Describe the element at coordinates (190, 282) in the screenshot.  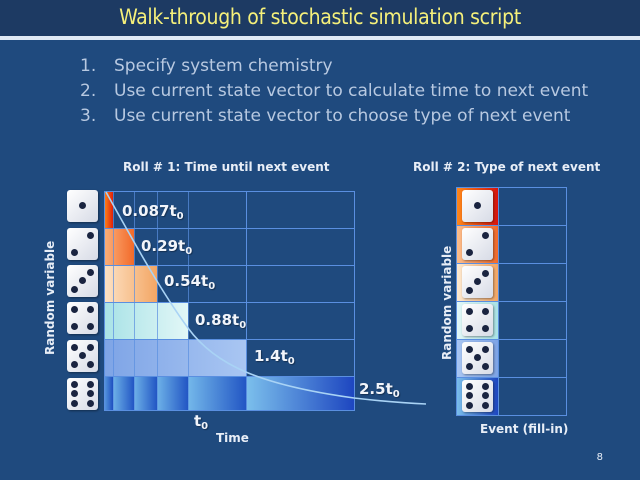
I see `time-label-3: 0.54t0` at that location.